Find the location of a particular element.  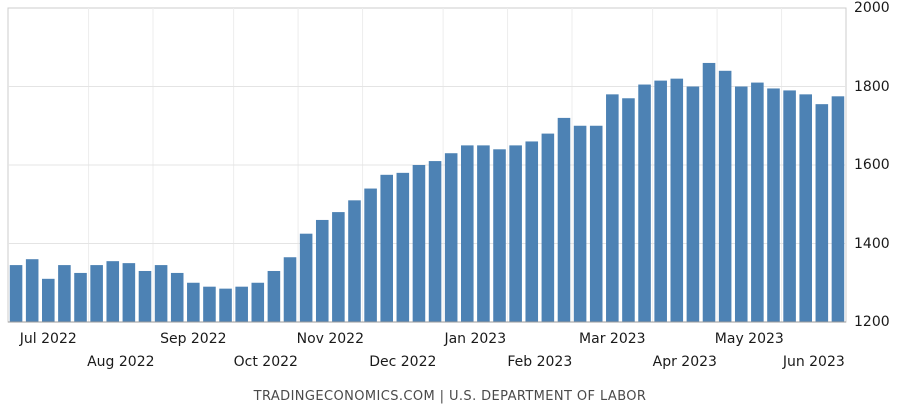

y-axis-label: 1800 is located at coordinates (872, 86).